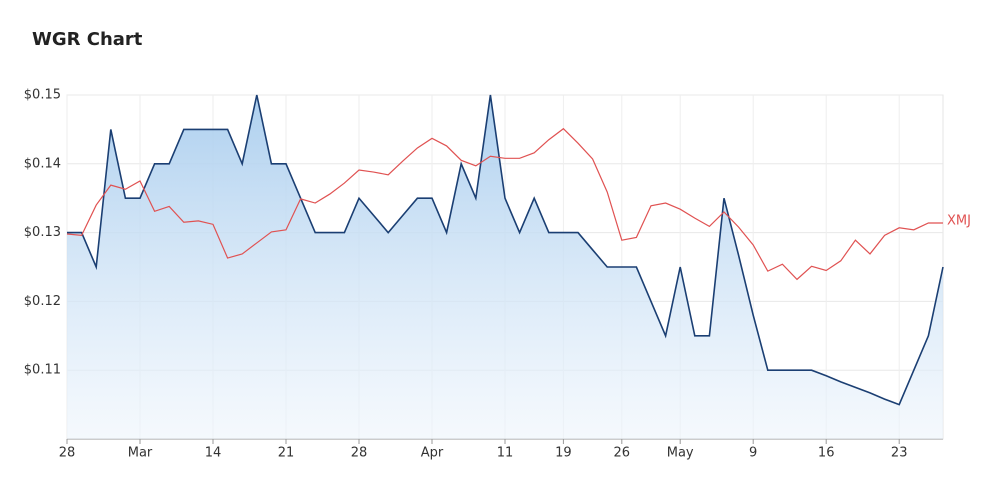  Describe the element at coordinates (213, 453) in the screenshot. I see `x-tick-label: 14` at that location.